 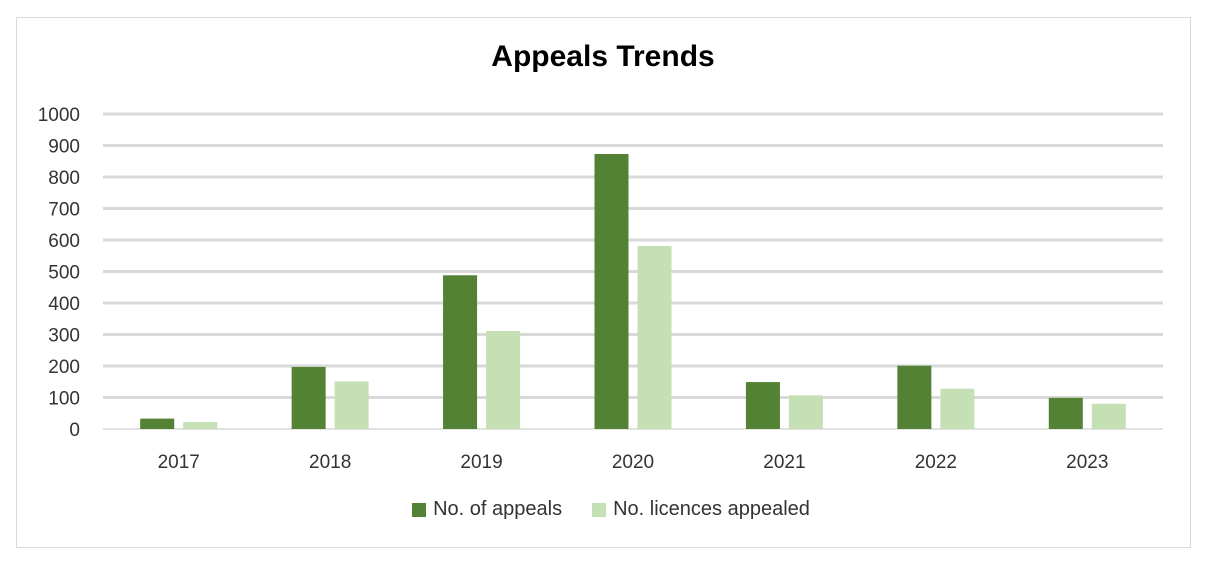 I want to click on x-tick-label: 2021, so click(x=784, y=462).